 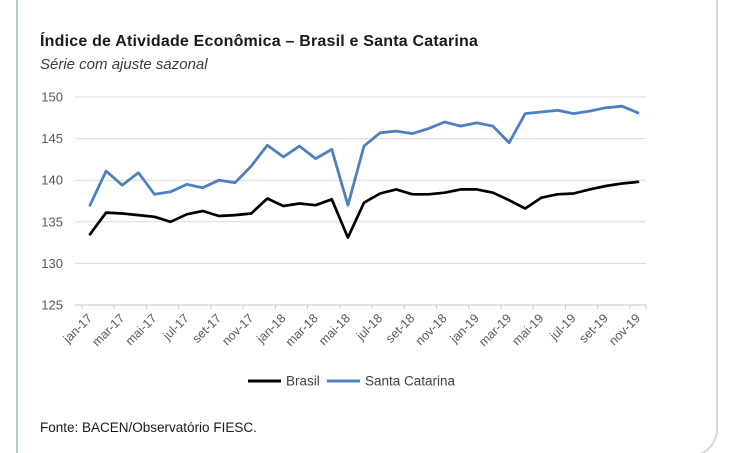 I want to click on x-axis-tick-label: jan-17, so click(x=77, y=328).